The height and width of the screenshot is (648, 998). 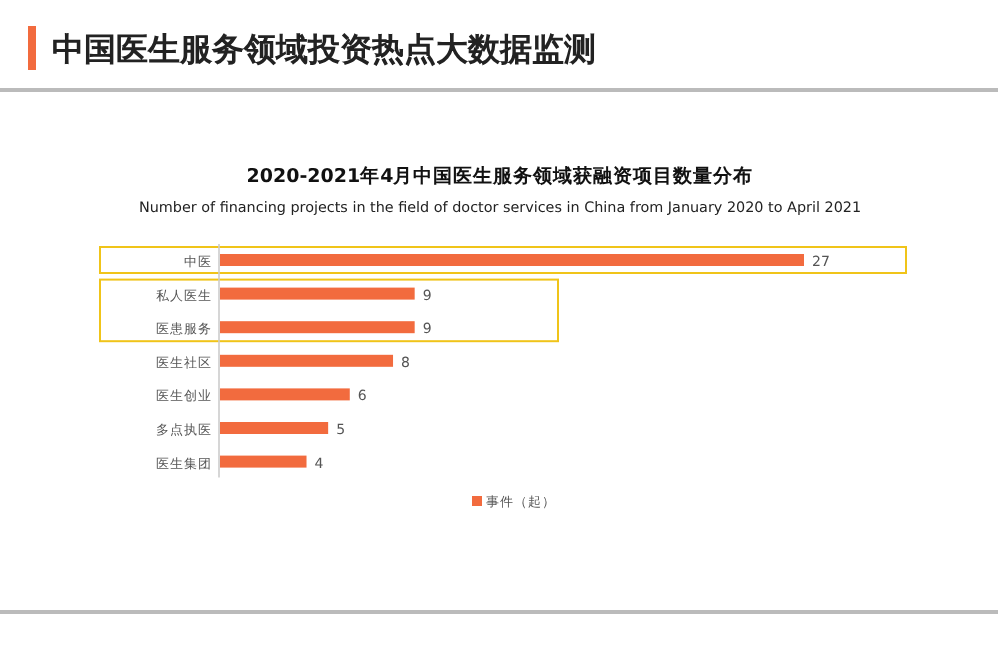 I want to click on chart-title: 2020-2021年4月中国医生服务领域获融资项目数量分布, so click(x=500, y=176).